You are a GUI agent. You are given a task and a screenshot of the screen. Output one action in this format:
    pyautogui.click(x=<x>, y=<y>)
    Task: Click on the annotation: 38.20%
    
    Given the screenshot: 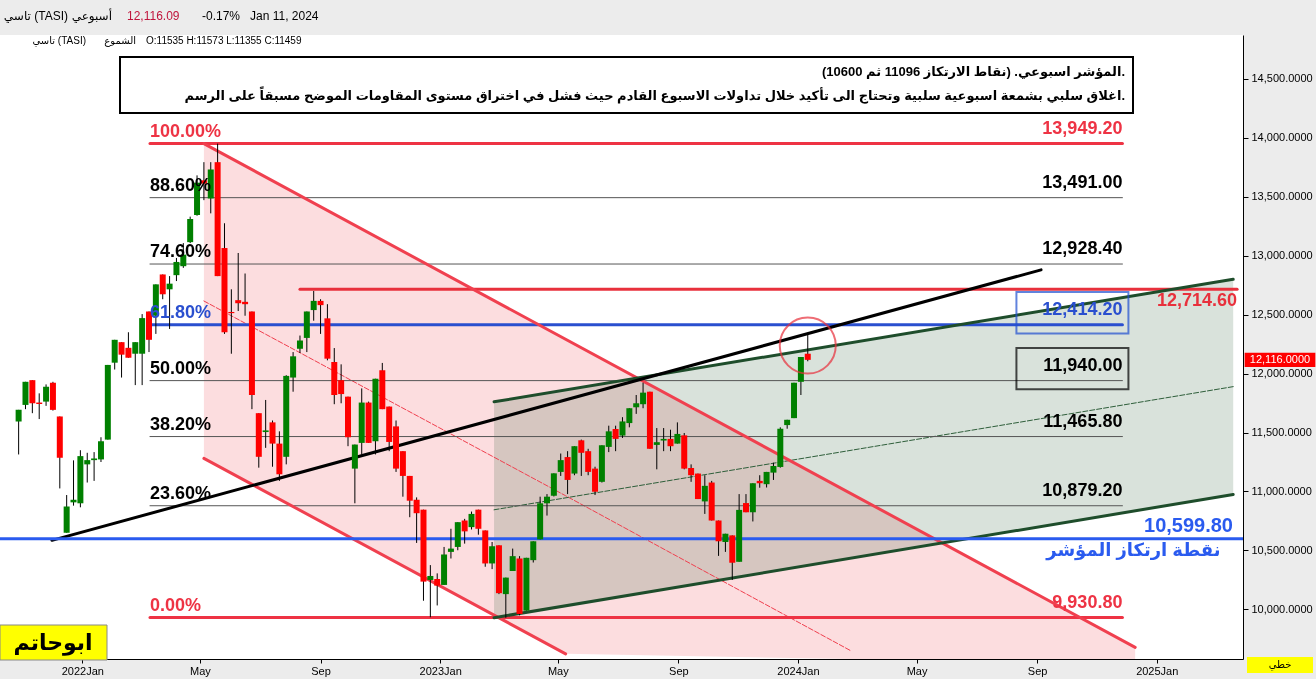 What is the action you would take?
    pyautogui.click(x=180, y=423)
    